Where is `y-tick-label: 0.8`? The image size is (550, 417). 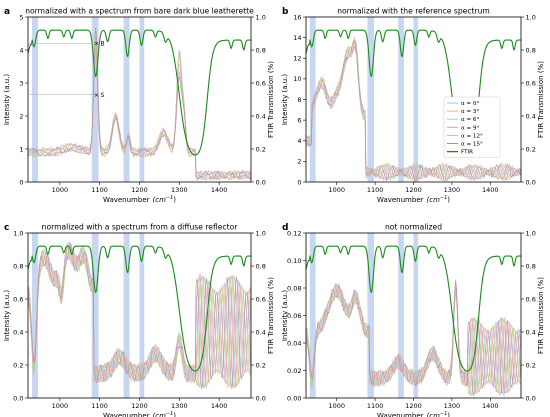
y-tick-label: 0.8 is located at coordinates (18, 266).